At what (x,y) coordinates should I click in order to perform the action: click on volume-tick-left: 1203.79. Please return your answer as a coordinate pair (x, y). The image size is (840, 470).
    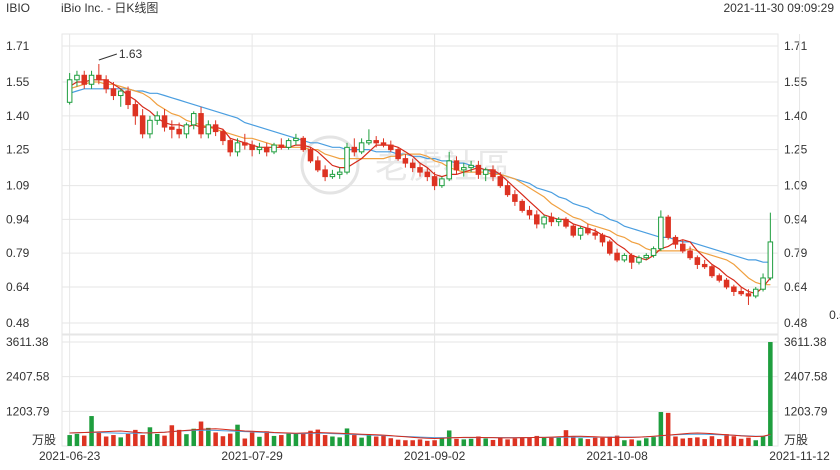
    Looking at the image, I should click on (28, 411).